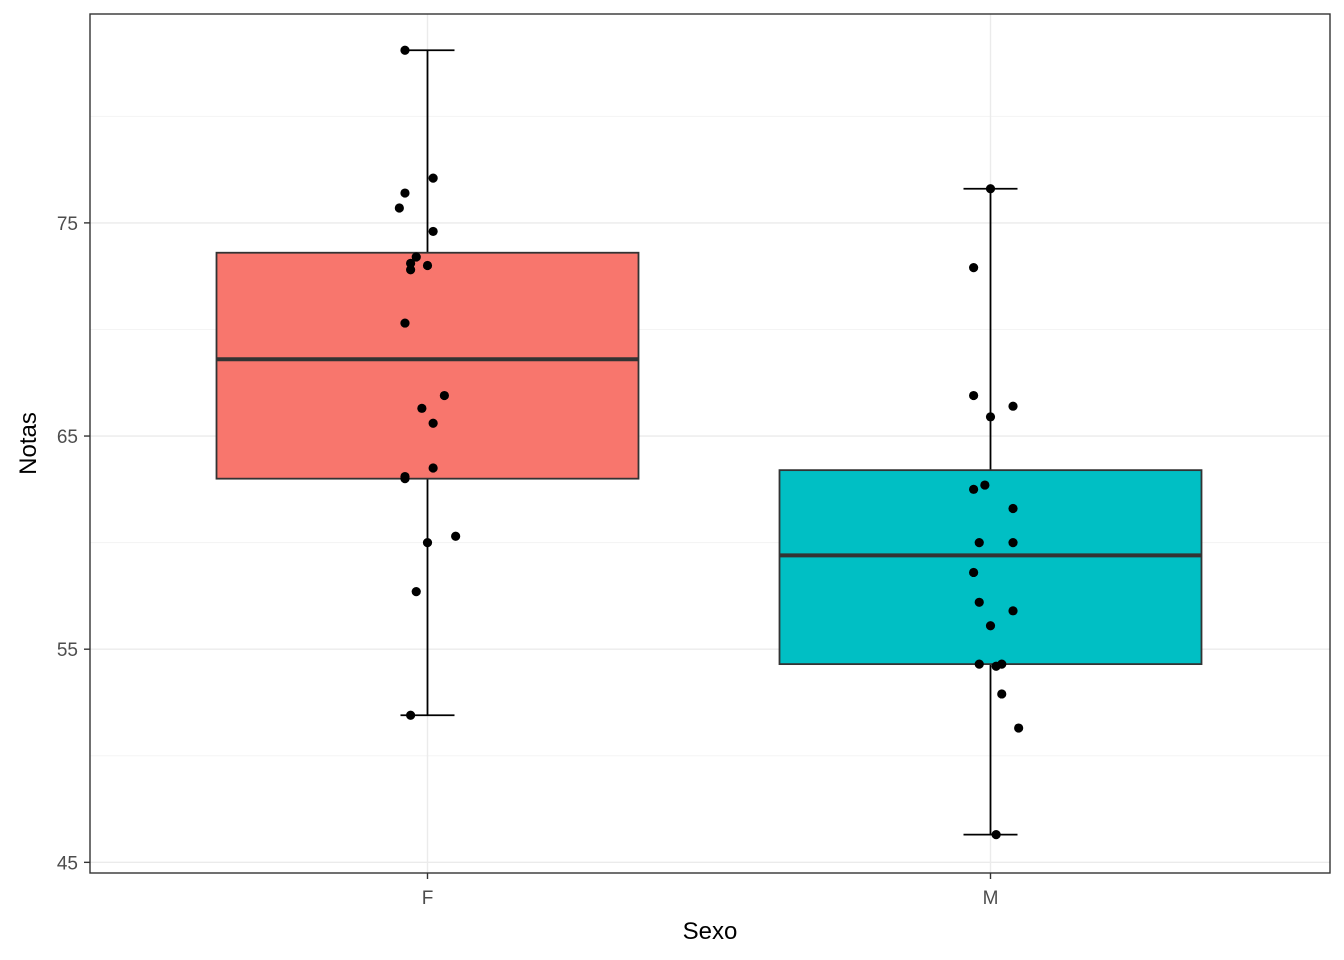 The height and width of the screenshot is (960, 1344). Describe the element at coordinates (28, 443) in the screenshot. I see `y-axis-title: Notas` at that location.